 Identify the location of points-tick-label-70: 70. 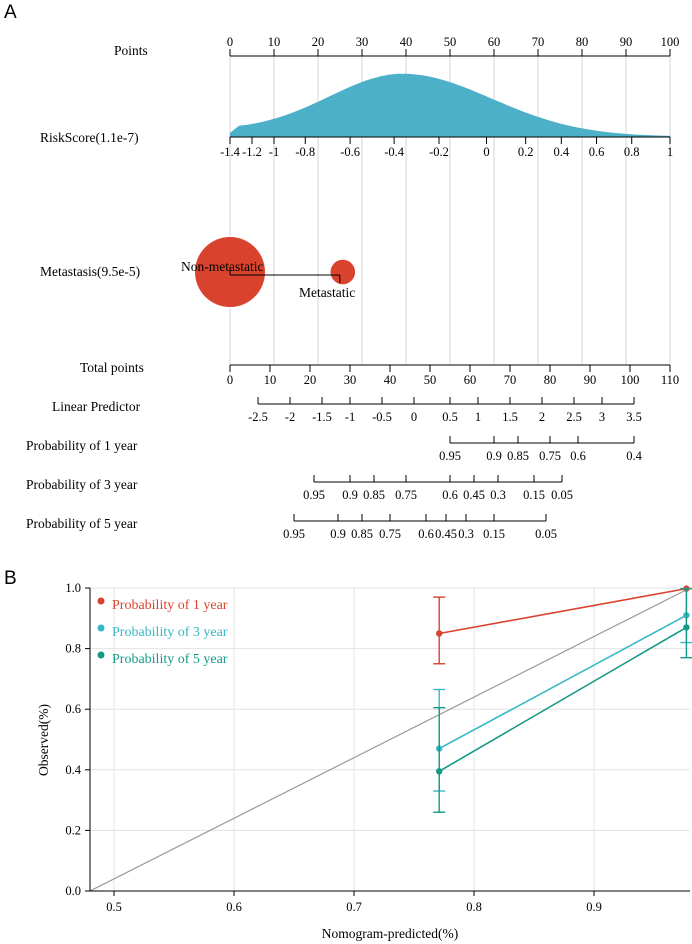
(538, 42).